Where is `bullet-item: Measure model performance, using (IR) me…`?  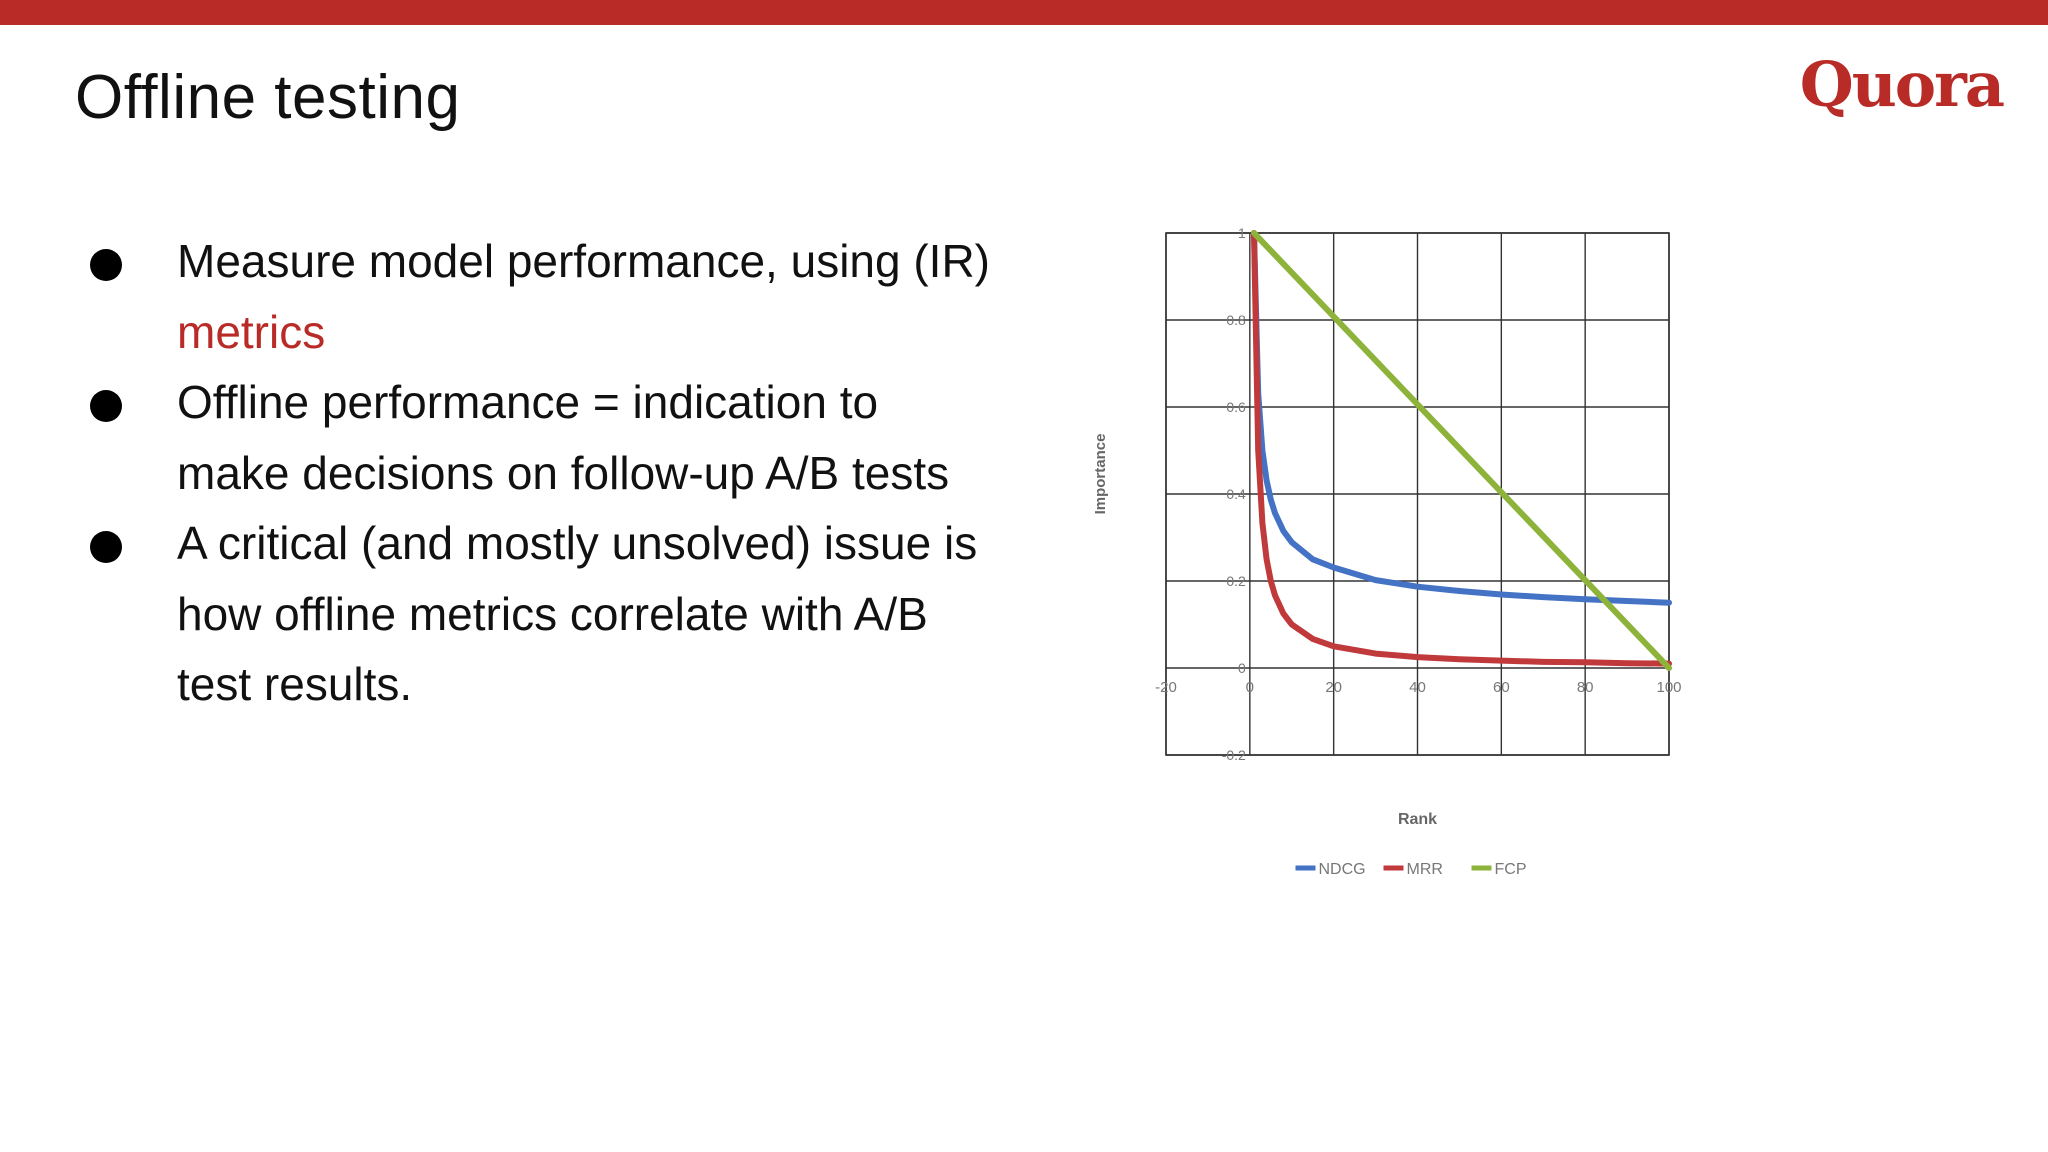 bullet-item: Measure model performance, using (IR) me… is located at coordinates (540, 296).